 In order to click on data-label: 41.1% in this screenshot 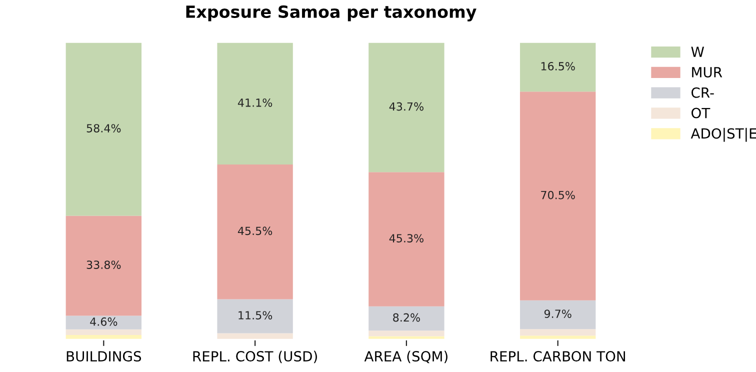, I will do `click(255, 102)`.